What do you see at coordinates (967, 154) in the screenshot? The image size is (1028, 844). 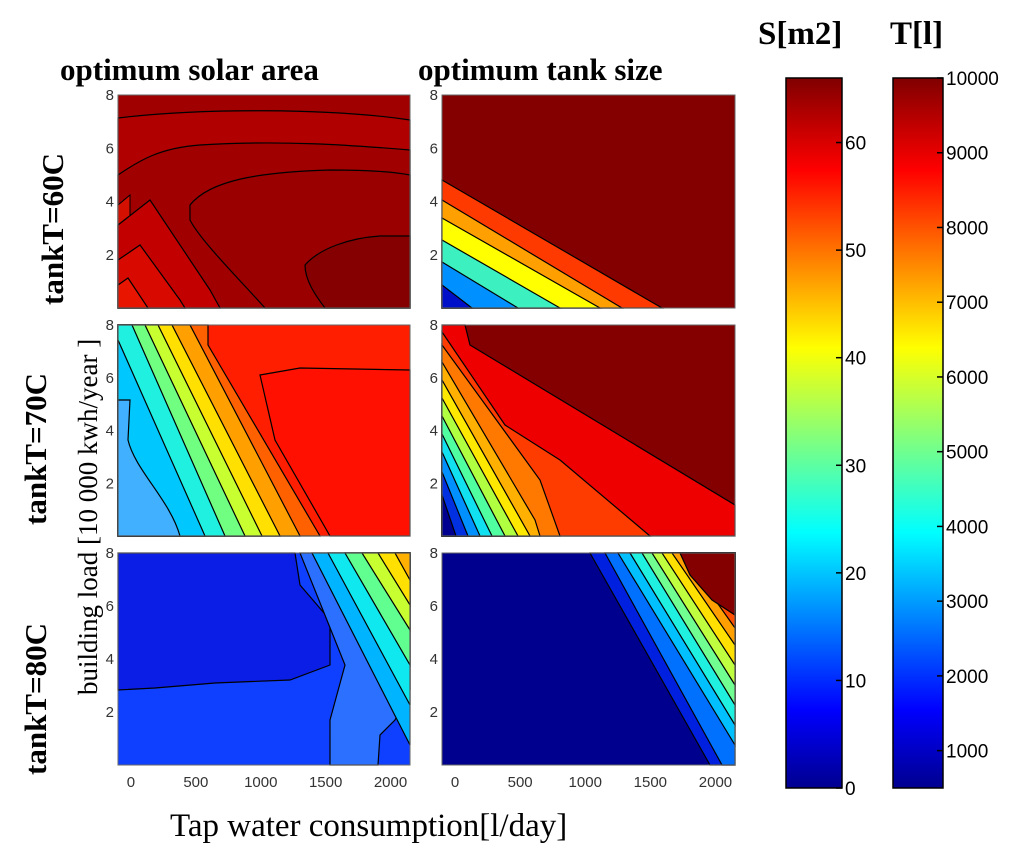 I see `colorbar-tick-label: 9000` at bounding box center [967, 154].